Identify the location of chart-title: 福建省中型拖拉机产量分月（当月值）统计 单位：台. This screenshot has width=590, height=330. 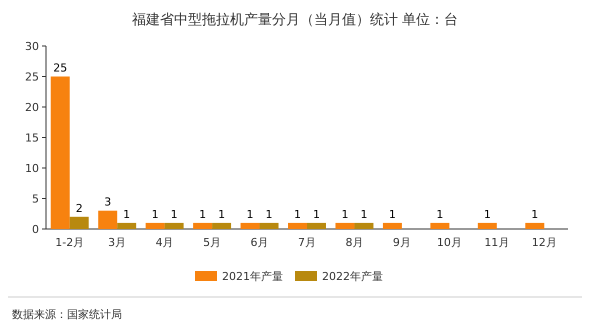
(295, 20).